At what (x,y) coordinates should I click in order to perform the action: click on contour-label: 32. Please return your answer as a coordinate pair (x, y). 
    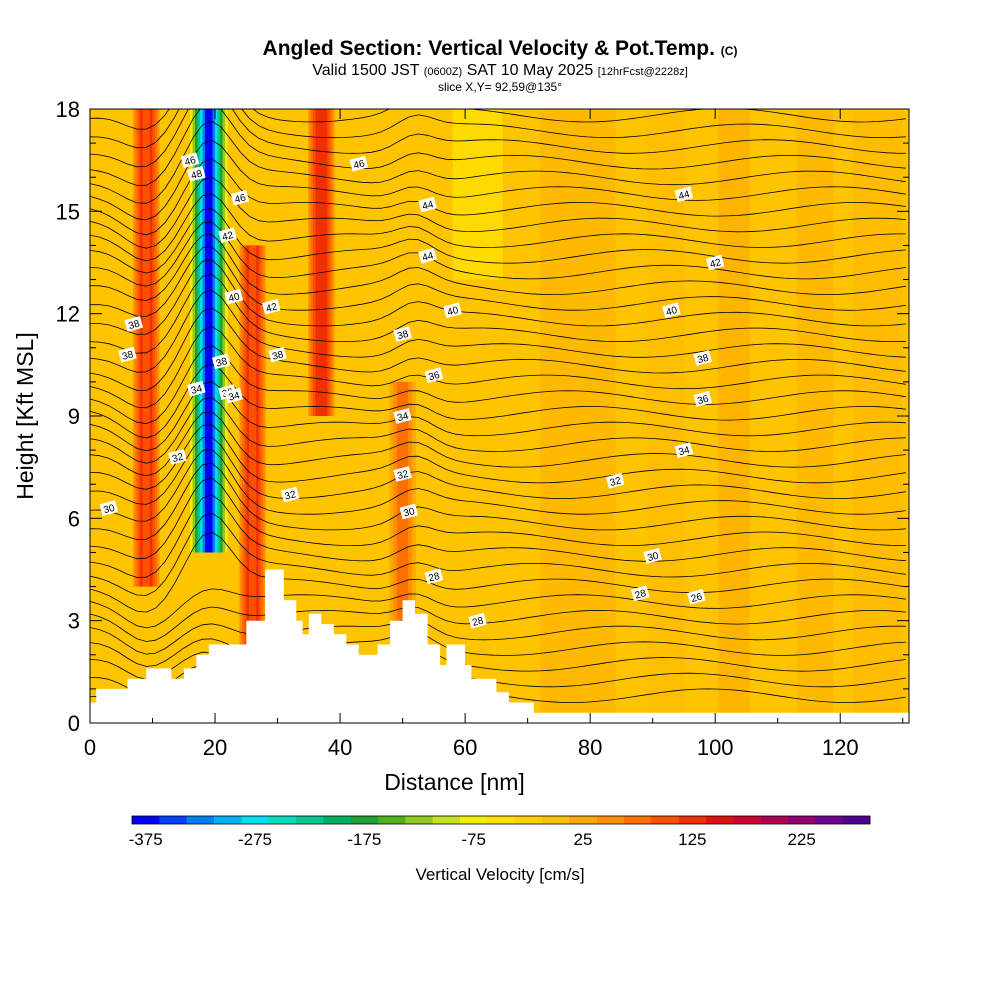
    Looking at the image, I should click on (291, 496).